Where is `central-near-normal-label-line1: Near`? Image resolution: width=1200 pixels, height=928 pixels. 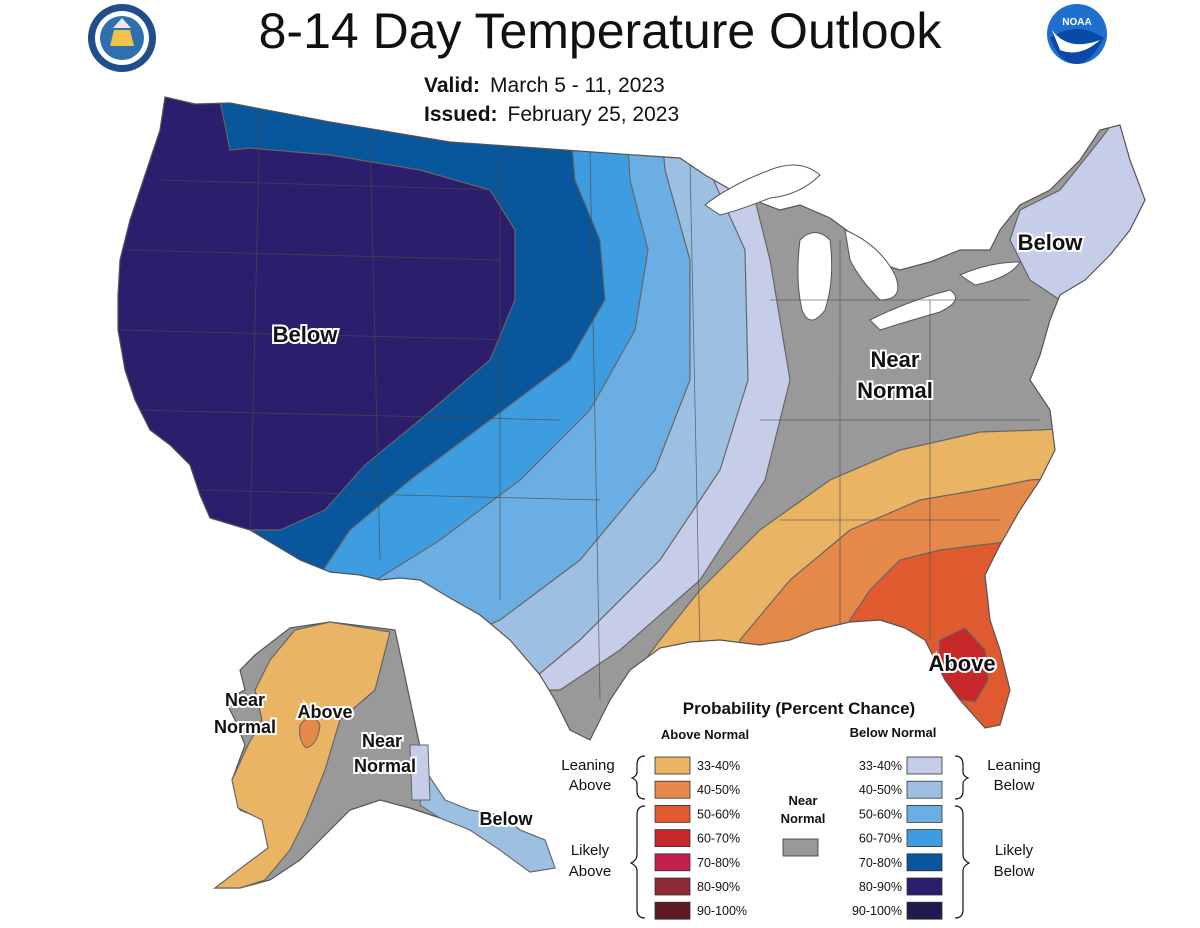
central-near-normal-label-line1: Near is located at coordinates (895, 359).